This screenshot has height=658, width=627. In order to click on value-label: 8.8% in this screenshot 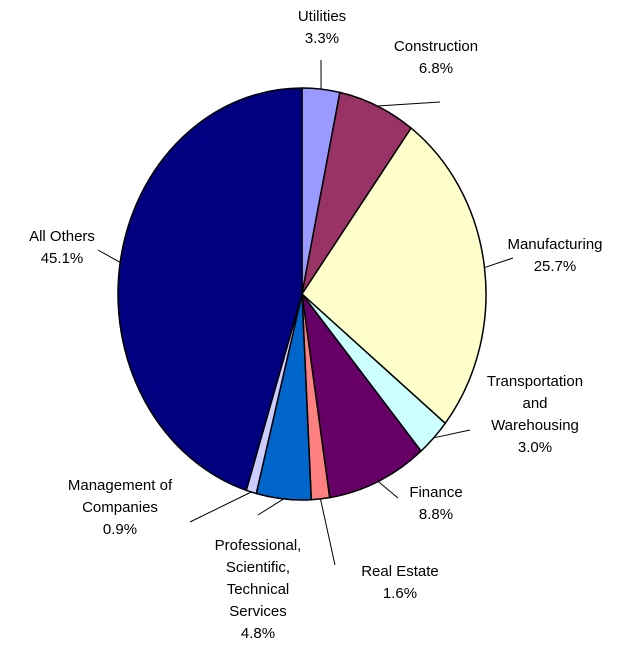, I will do `click(436, 514)`.